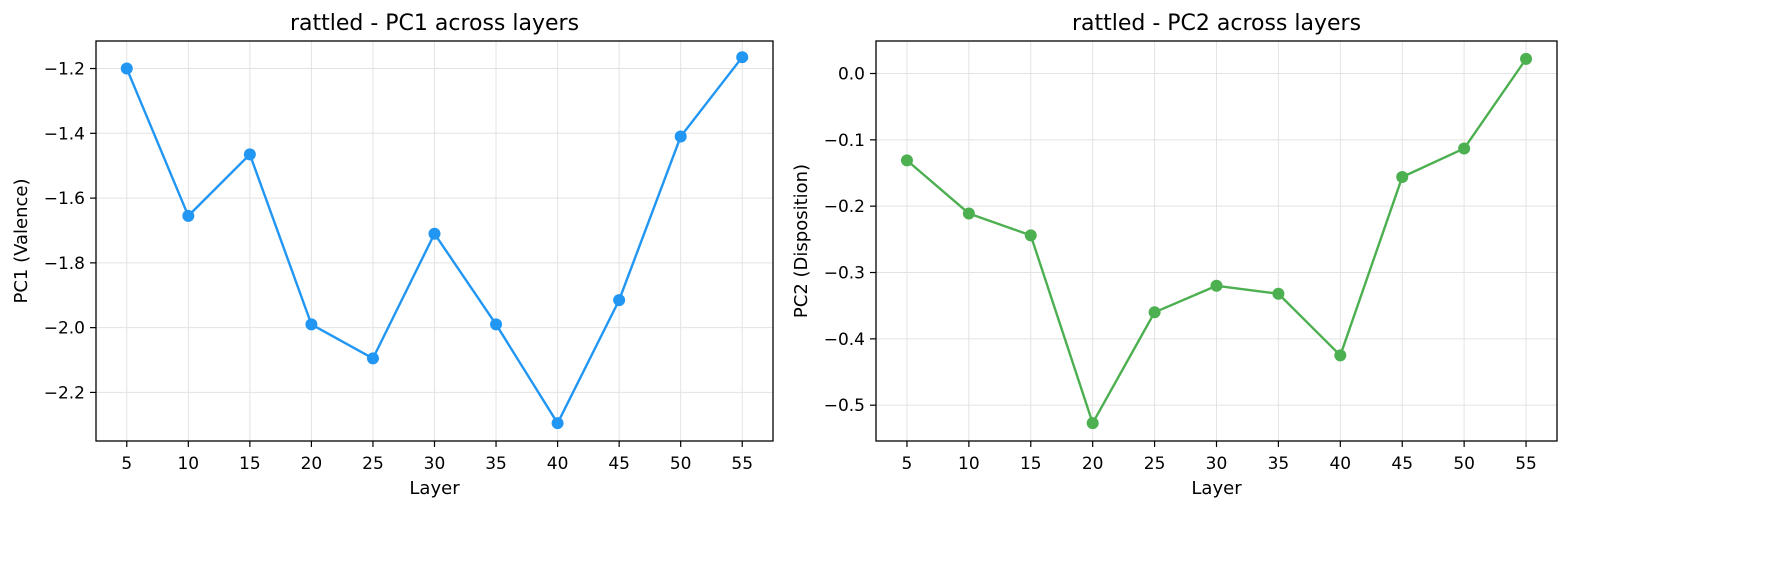  I want to click on pc2-y-tick-label: −0.2, so click(844, 207).